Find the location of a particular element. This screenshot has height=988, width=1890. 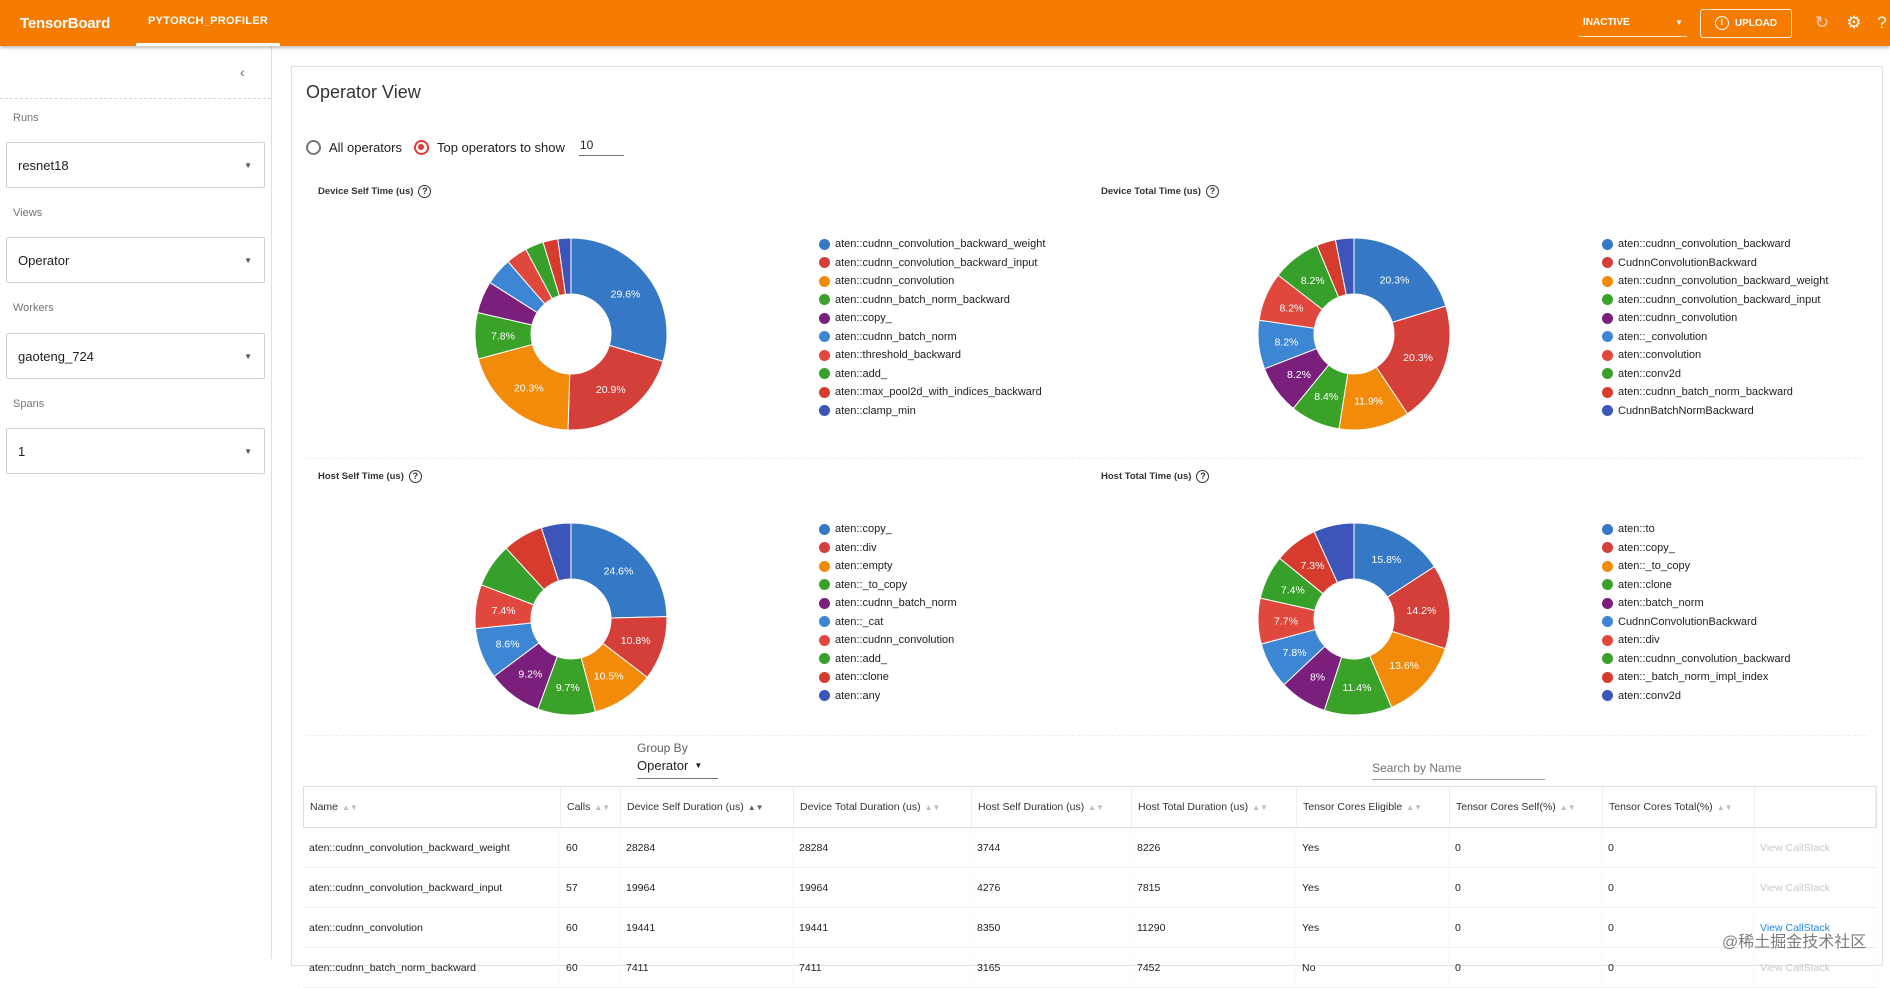

legend-item: aten::convolution is located at coordinates (1715, 355).